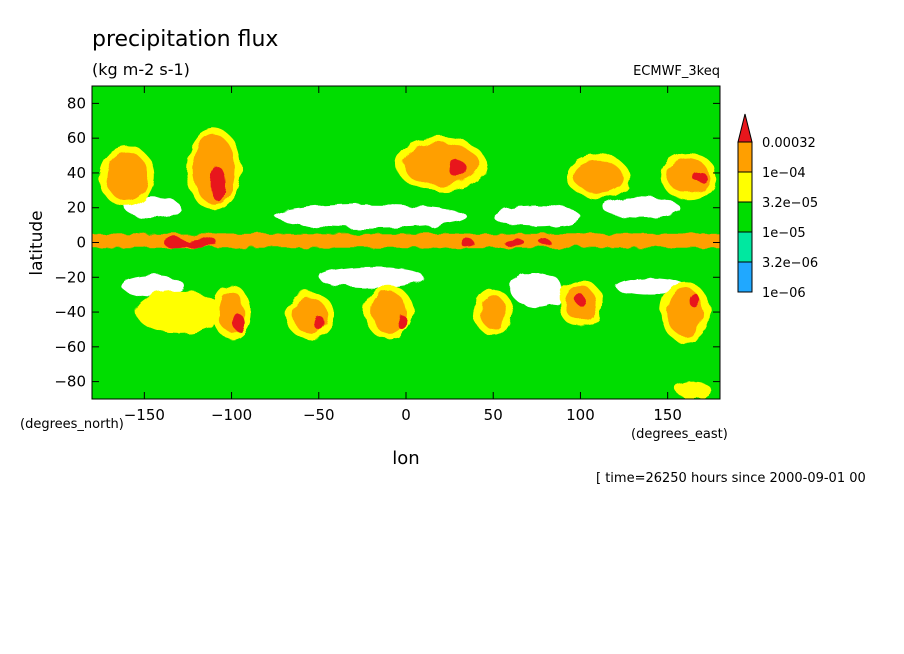 The height and width of the screenshot is (654, 904). Describe the element at coordinates (784, 173) in the screenshot. I see `colorbar-label: 1e−04` at that location.